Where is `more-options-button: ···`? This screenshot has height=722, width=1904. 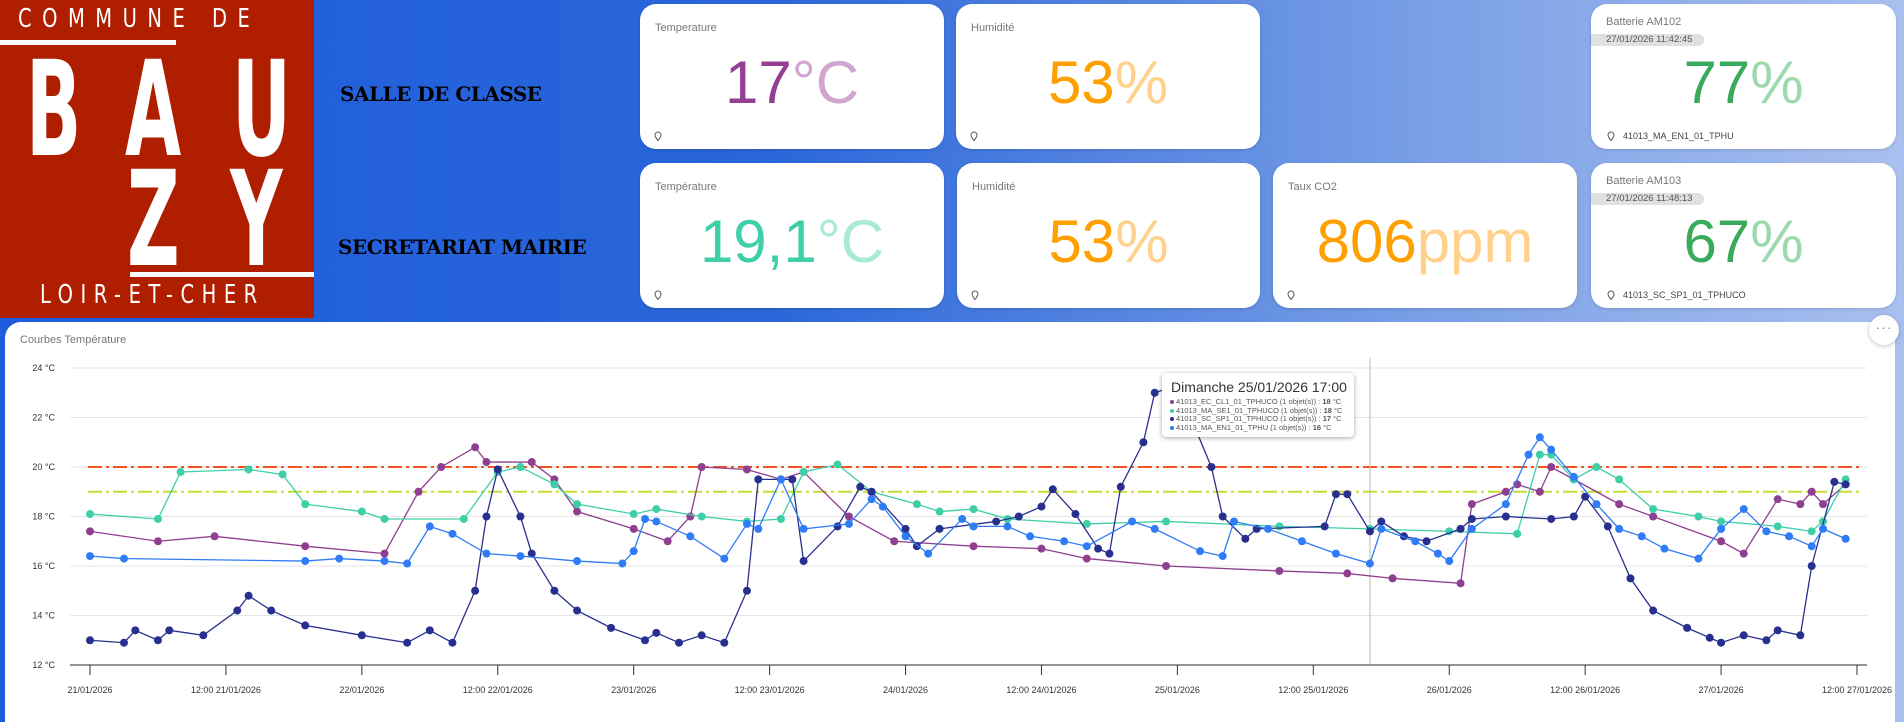 more-options-button: ··· is located at coordinates (1884, 330).